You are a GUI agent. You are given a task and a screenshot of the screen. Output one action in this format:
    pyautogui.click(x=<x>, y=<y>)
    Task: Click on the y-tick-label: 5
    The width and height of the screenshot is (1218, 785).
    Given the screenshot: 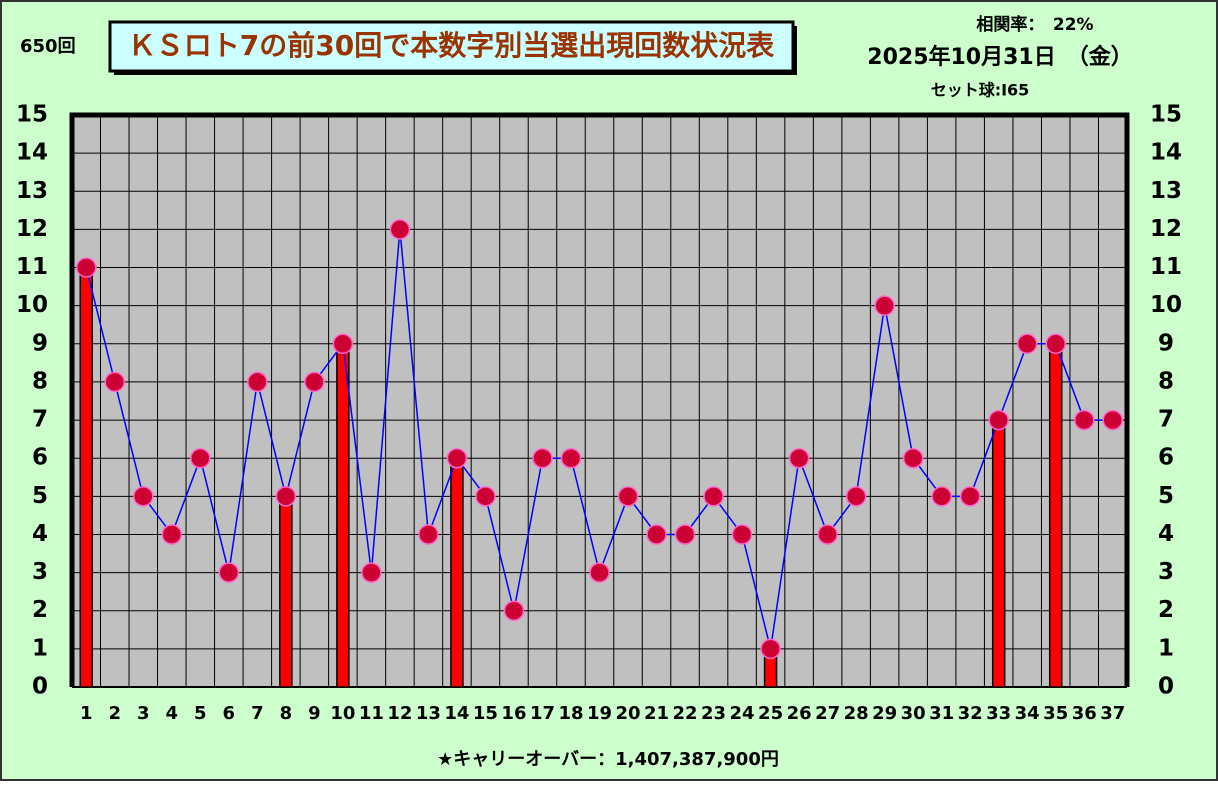 What is the action you would take?
    pyautogui.click(x=40, y=496)
    